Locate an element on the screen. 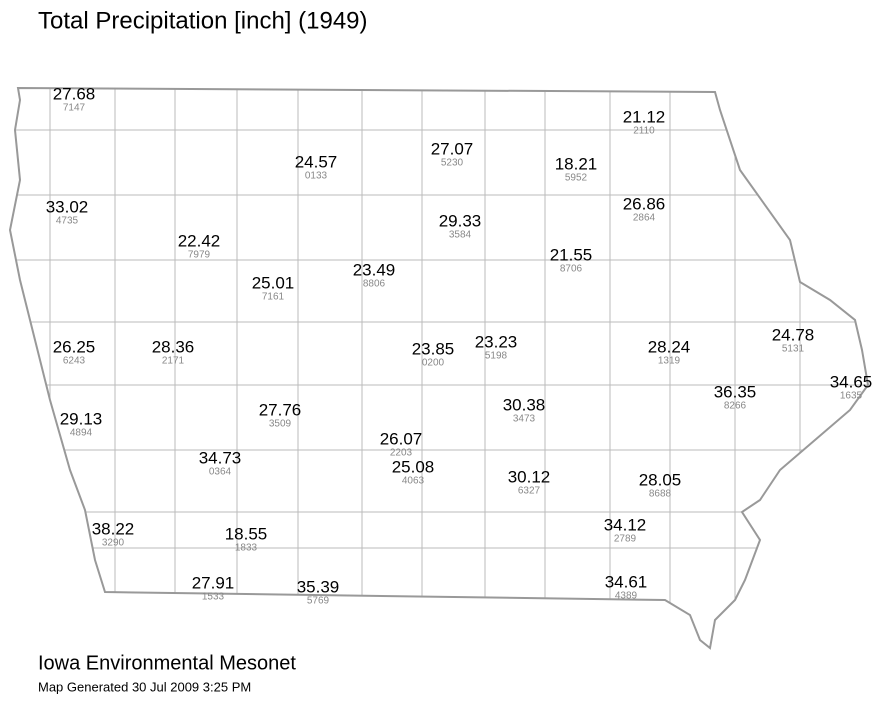  station-id: 4389 is located at coordinates (626, 596).